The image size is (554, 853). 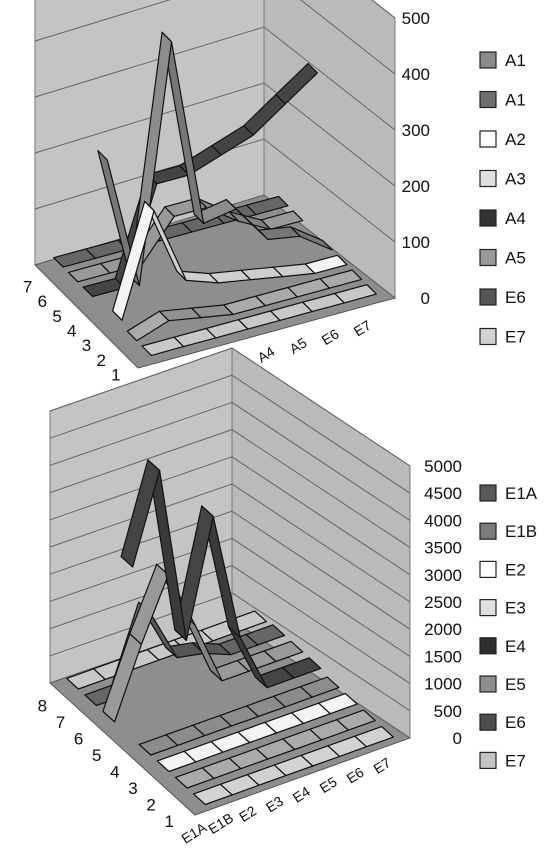 What do you see at coordinates (515, 179) in the screenshot?
I see `legend-label: A3` at bounding box center [515, 179].